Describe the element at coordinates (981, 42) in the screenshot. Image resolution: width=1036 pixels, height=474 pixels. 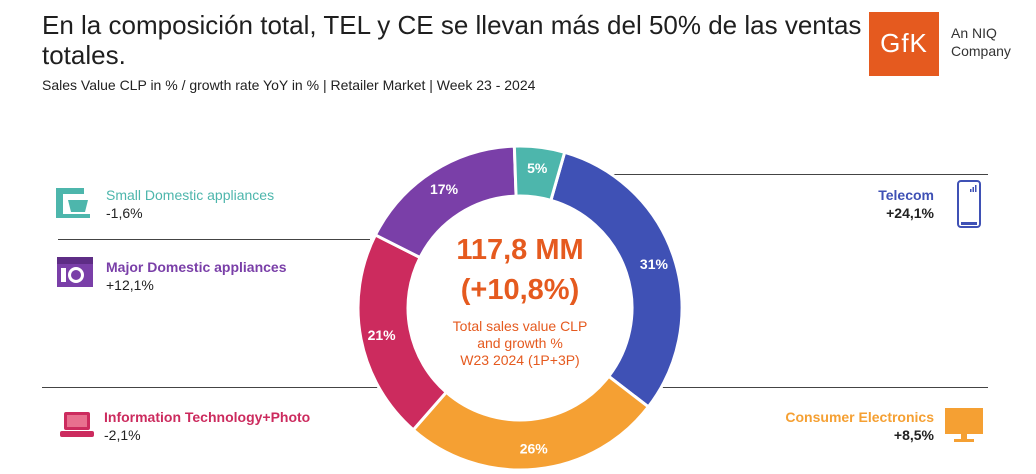
I see `logo-tagline: An NIQ Company` at that location.